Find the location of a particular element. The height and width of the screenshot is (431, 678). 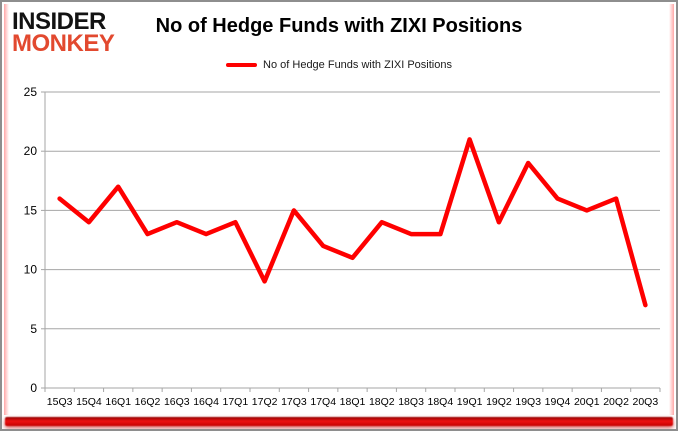

insider-monkey-logo: INSIDER MONKEY is located at coordinates (63, 33).